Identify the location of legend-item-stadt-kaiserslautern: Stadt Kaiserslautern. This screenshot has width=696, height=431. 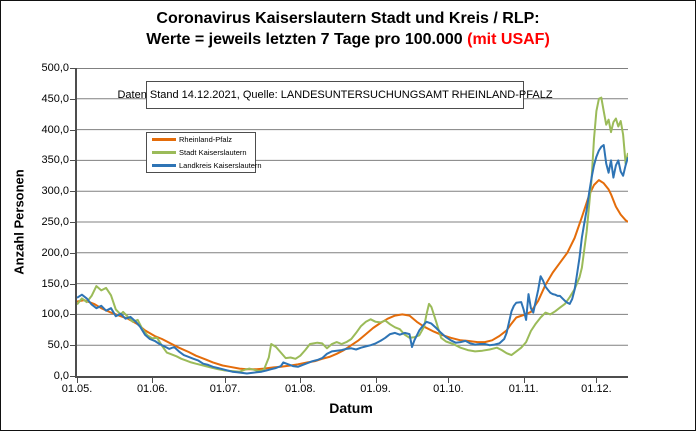
(203, 153).